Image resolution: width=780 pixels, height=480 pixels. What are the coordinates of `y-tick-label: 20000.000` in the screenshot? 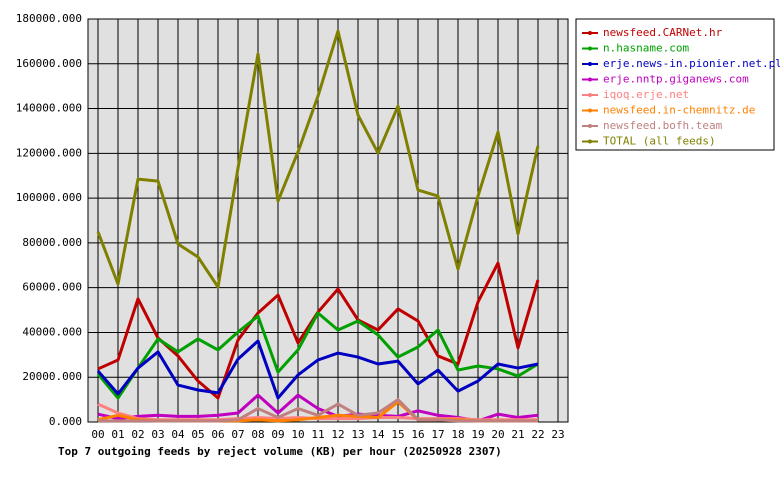 It's located at (52, 376).